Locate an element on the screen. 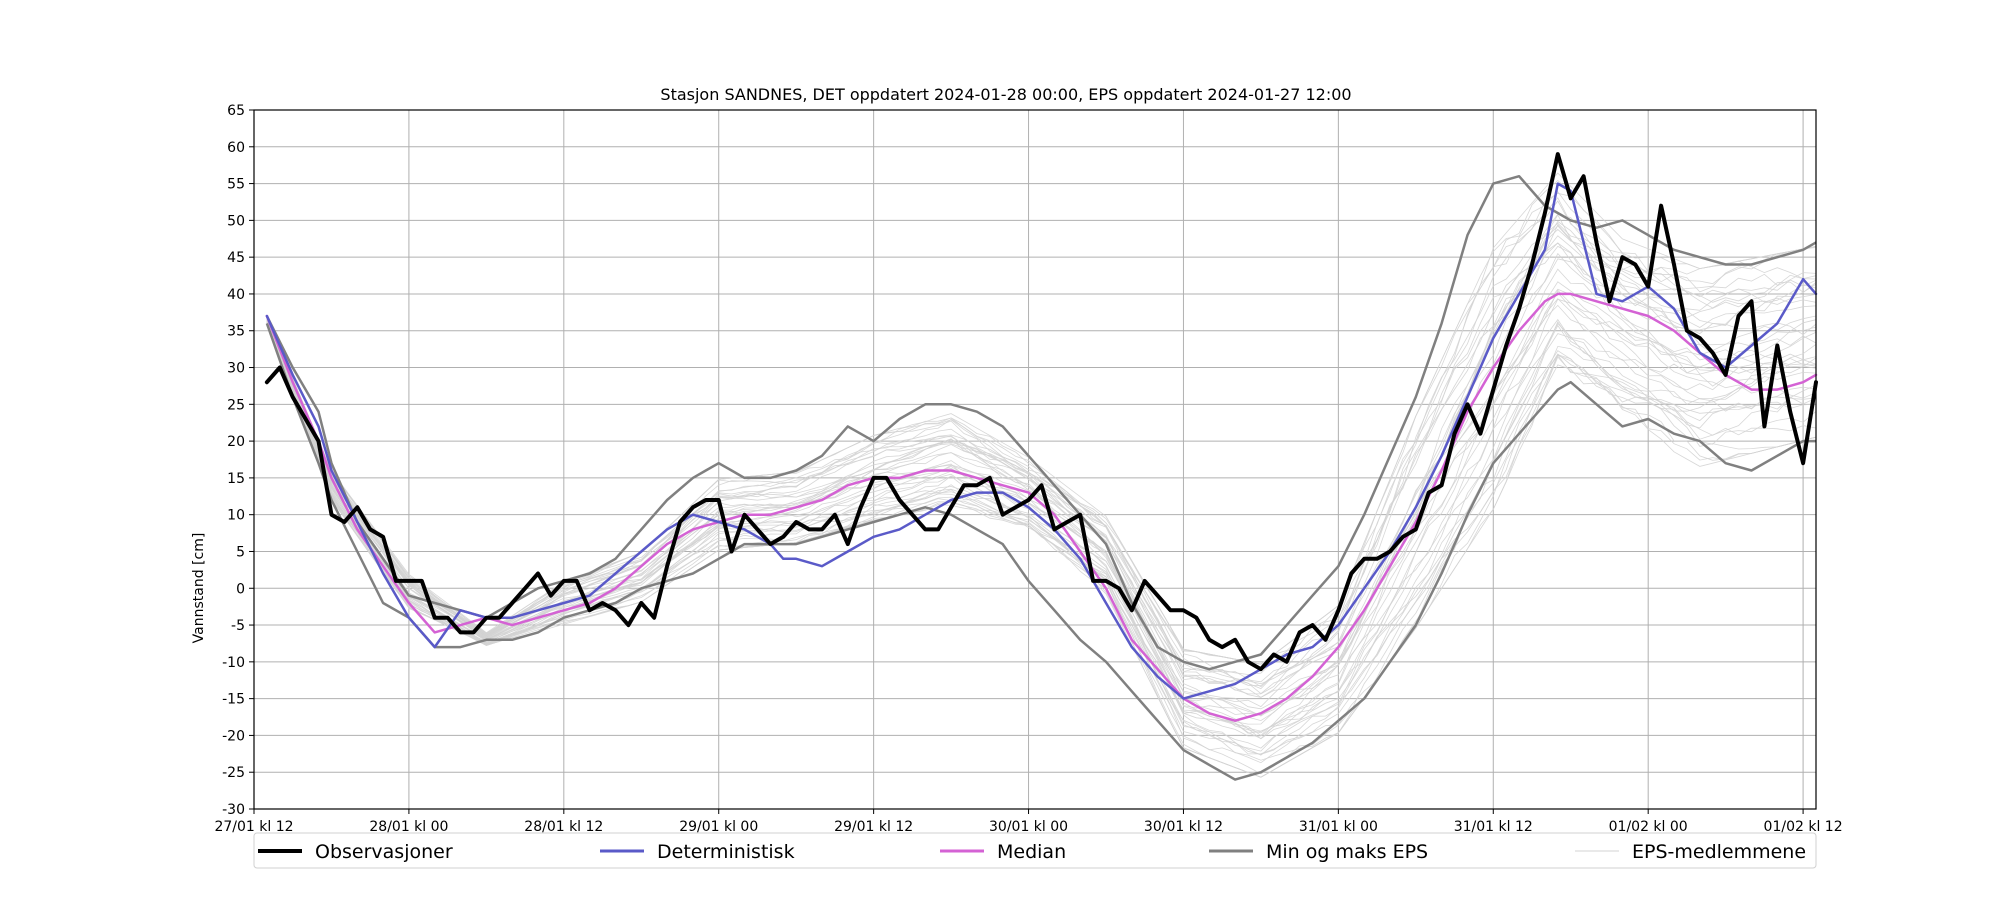 The height and width of the screenshot is (900, 2000). y-axis-label: Vannstand [cm] is located at coordinates (199, 588).